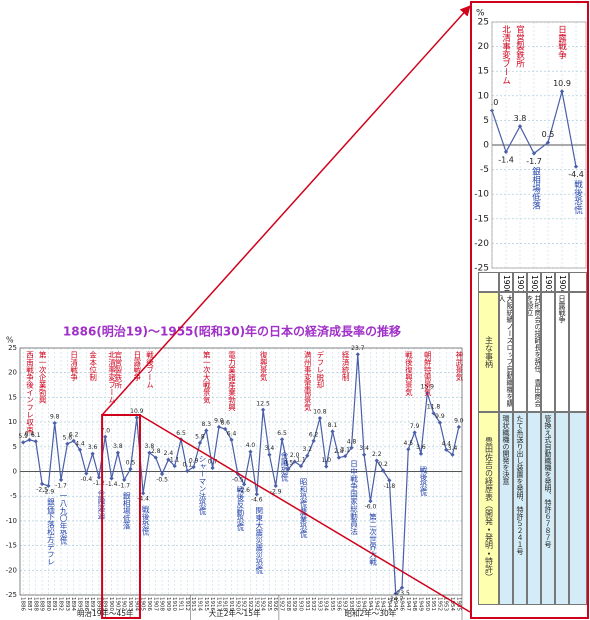 Image resolution: width=590 pixels, height=620 pixels. I want to click on x-tick-label: 1945, so click(395, 604).